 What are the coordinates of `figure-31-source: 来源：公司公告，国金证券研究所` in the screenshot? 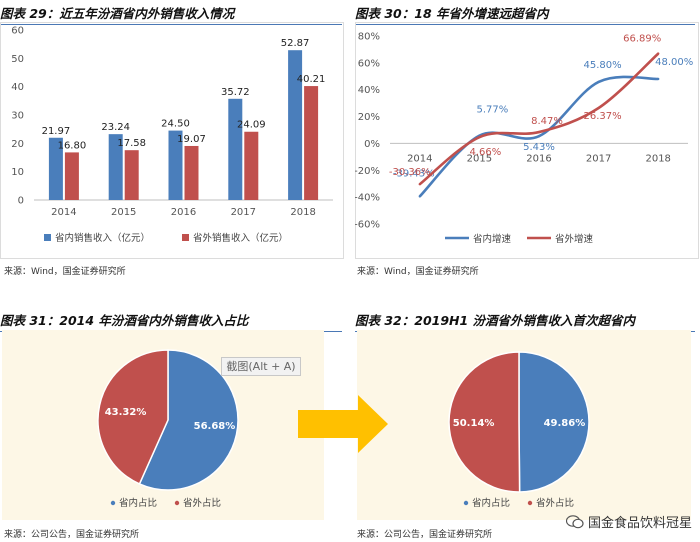 It's located at (72, 535).